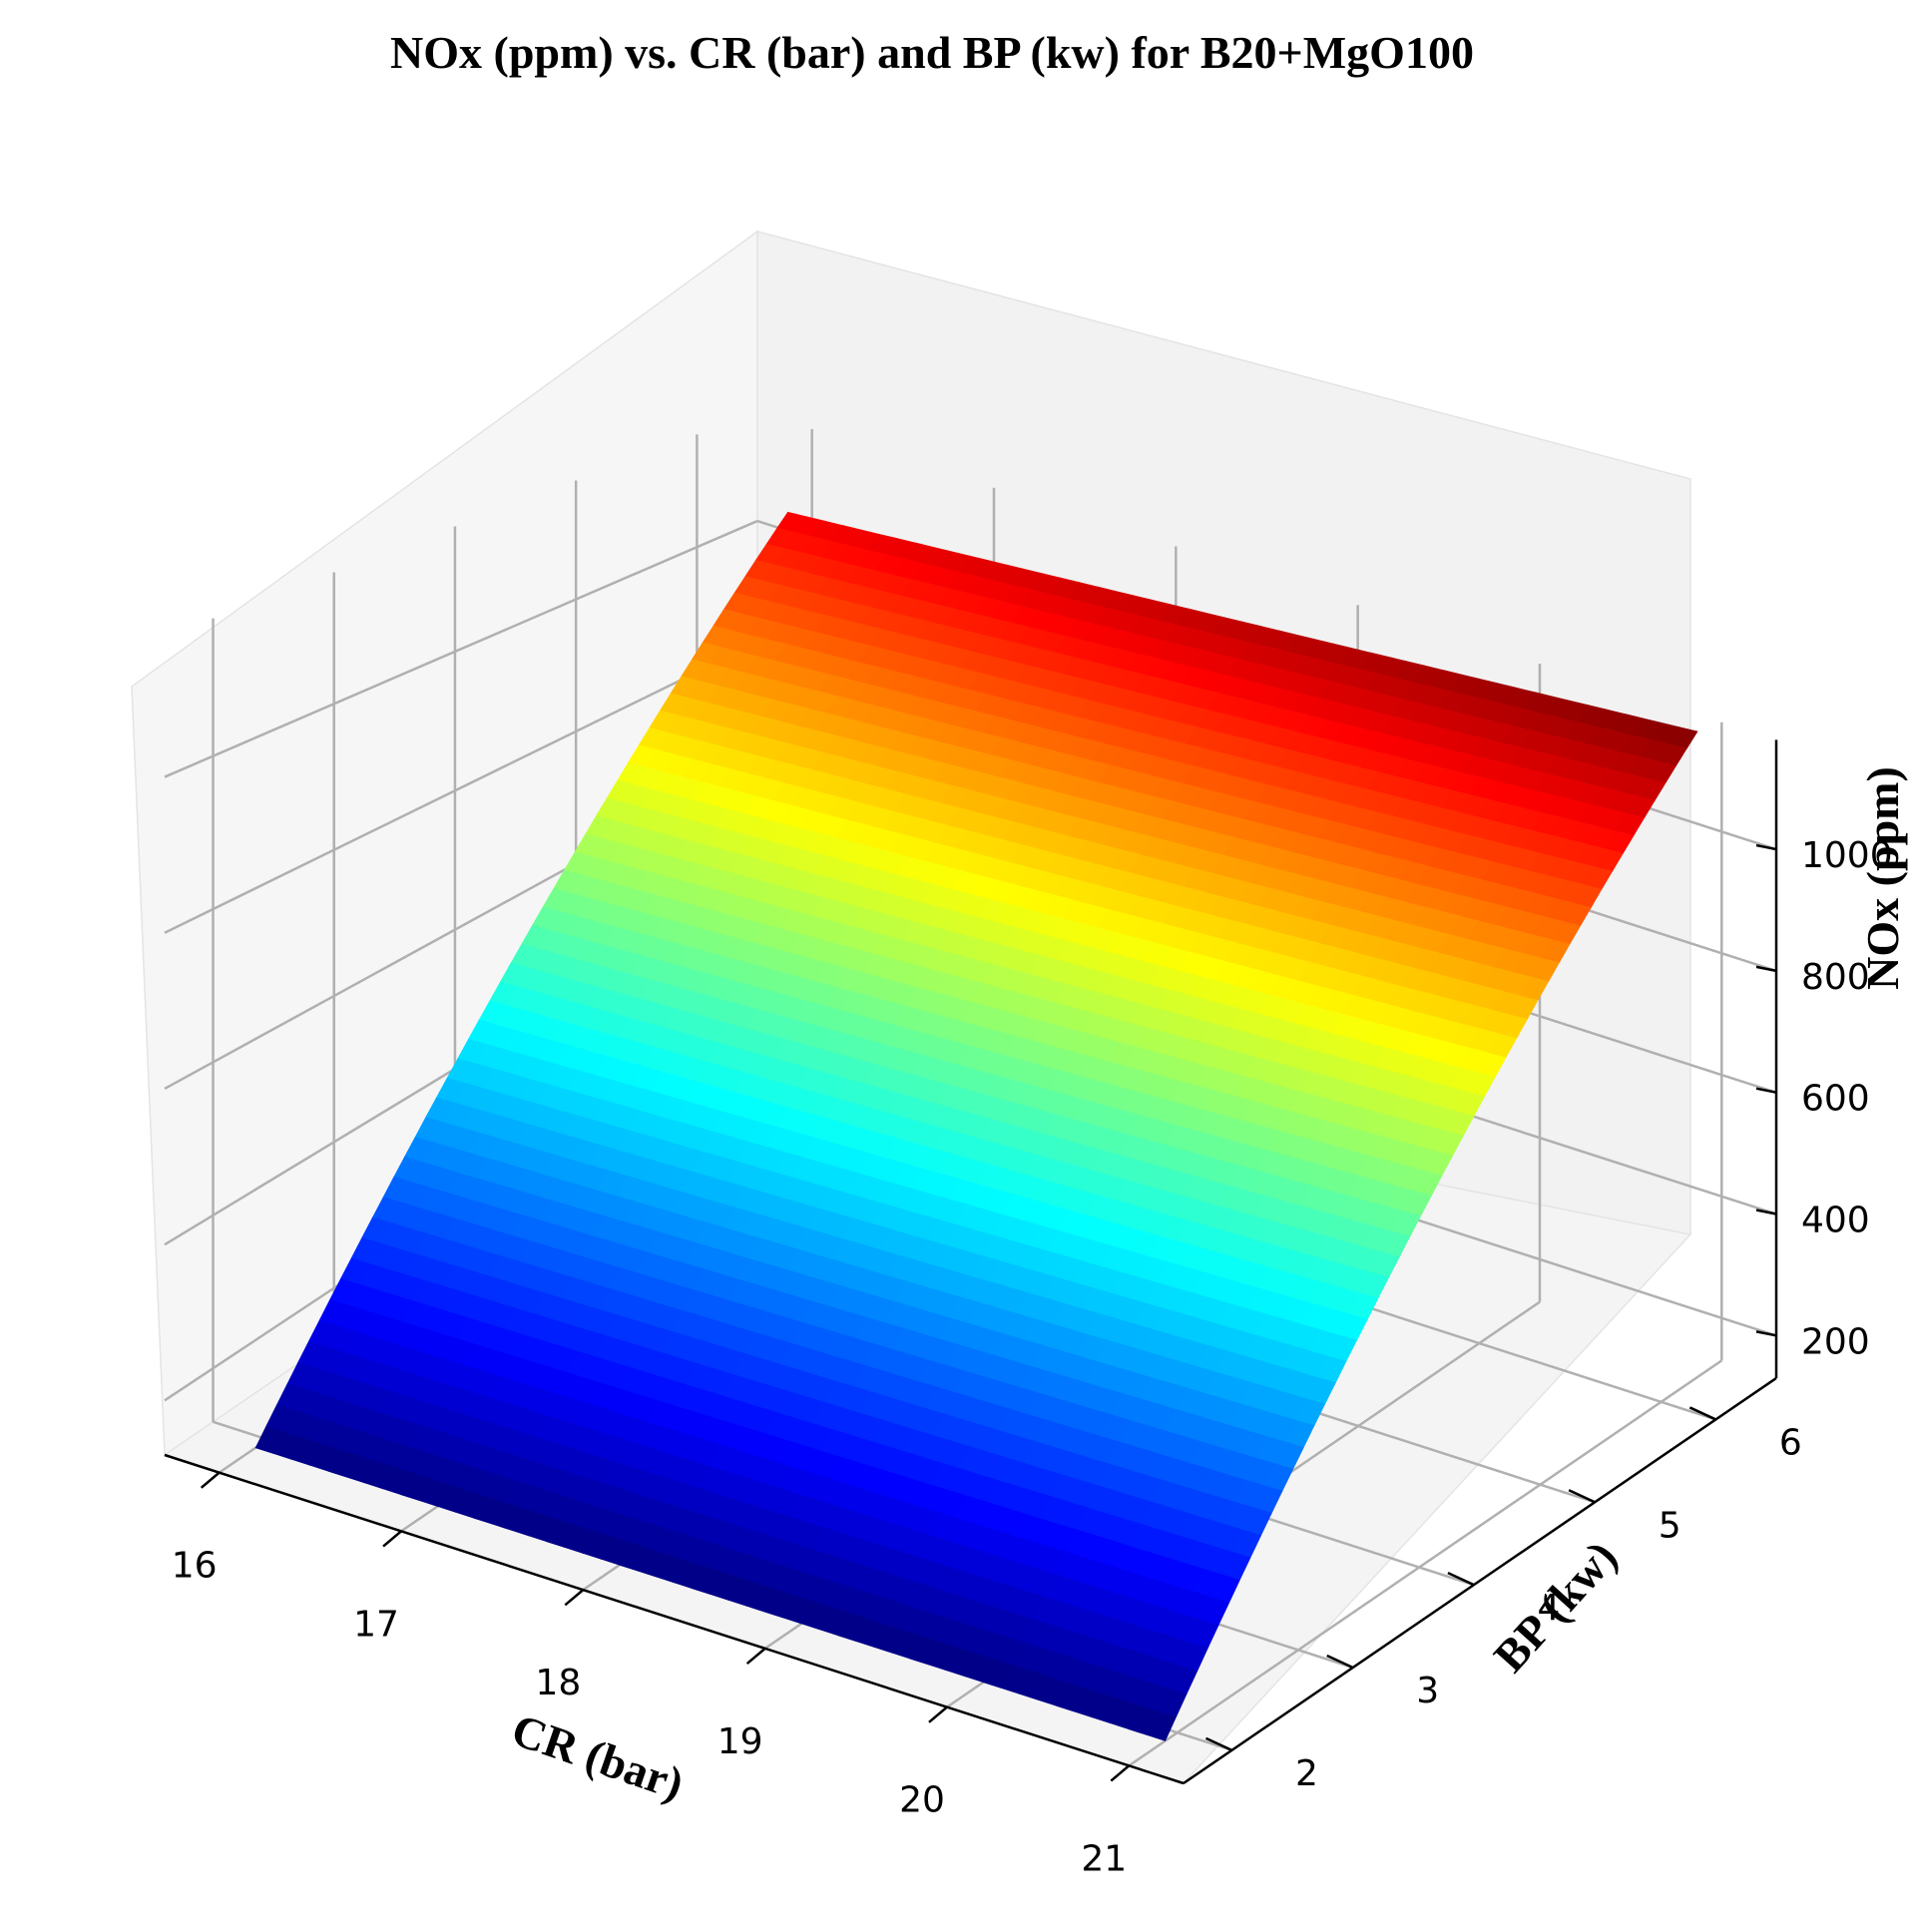 The width and height of the screenshot is (1910, 1932). I want to click on x-axis-line, so click(674, 1619).